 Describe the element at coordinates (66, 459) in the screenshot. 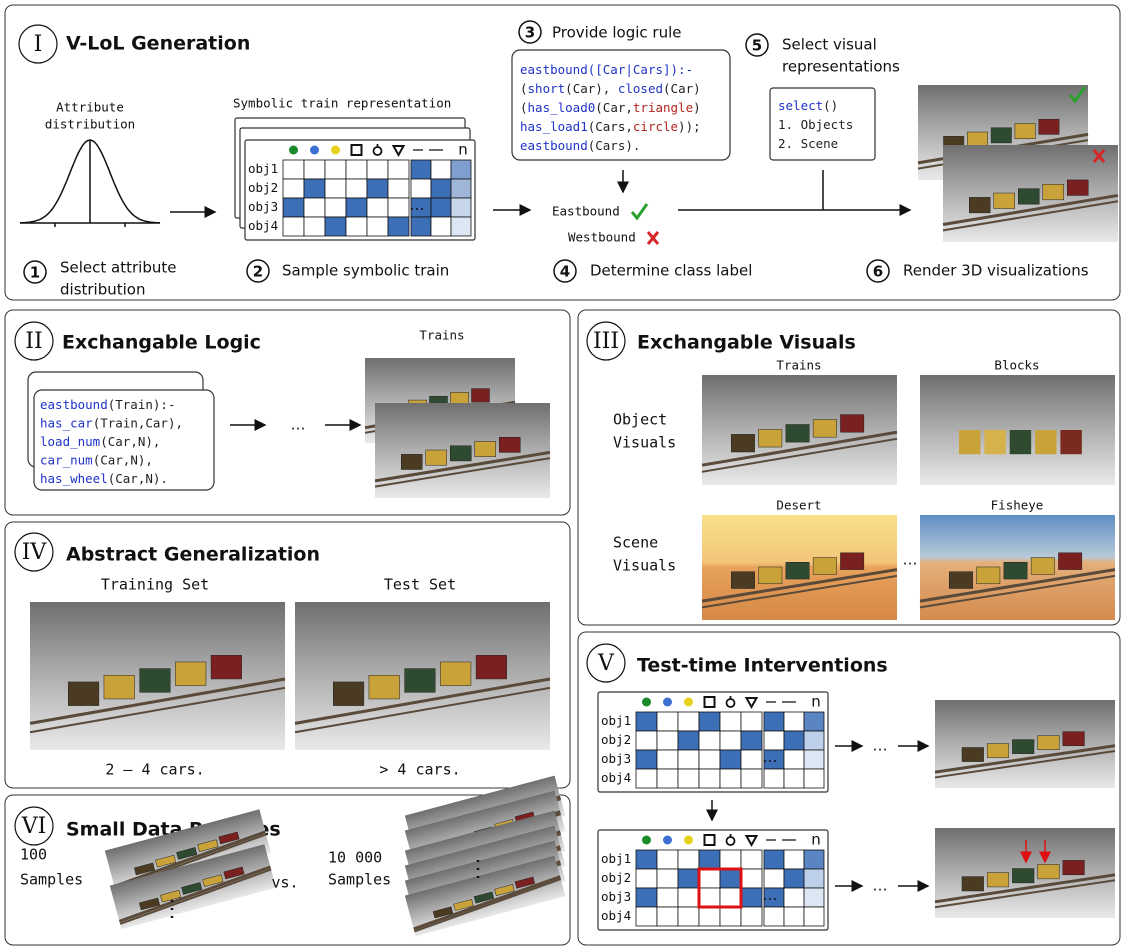

I see `code-token: car_num` at that location.